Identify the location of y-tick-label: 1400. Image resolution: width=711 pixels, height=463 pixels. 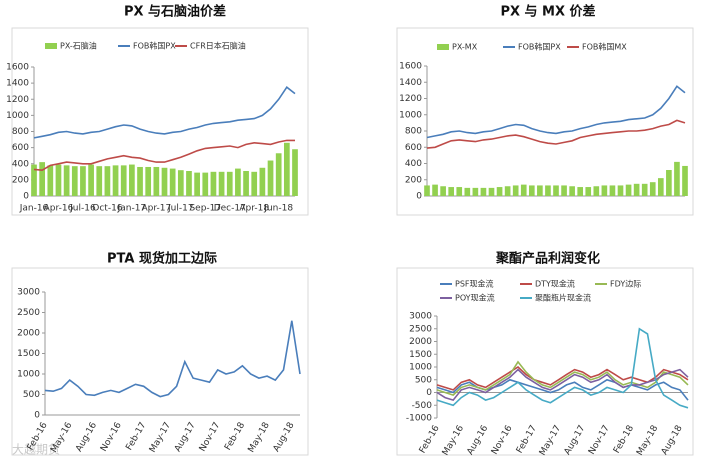
(410, 83).